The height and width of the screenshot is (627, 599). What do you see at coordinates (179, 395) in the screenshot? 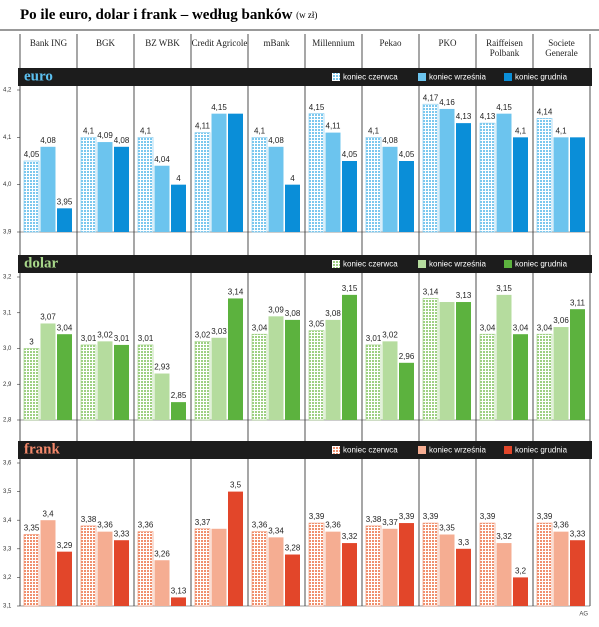
I see `value-label: 2,85` at bounding box center [179, 395].